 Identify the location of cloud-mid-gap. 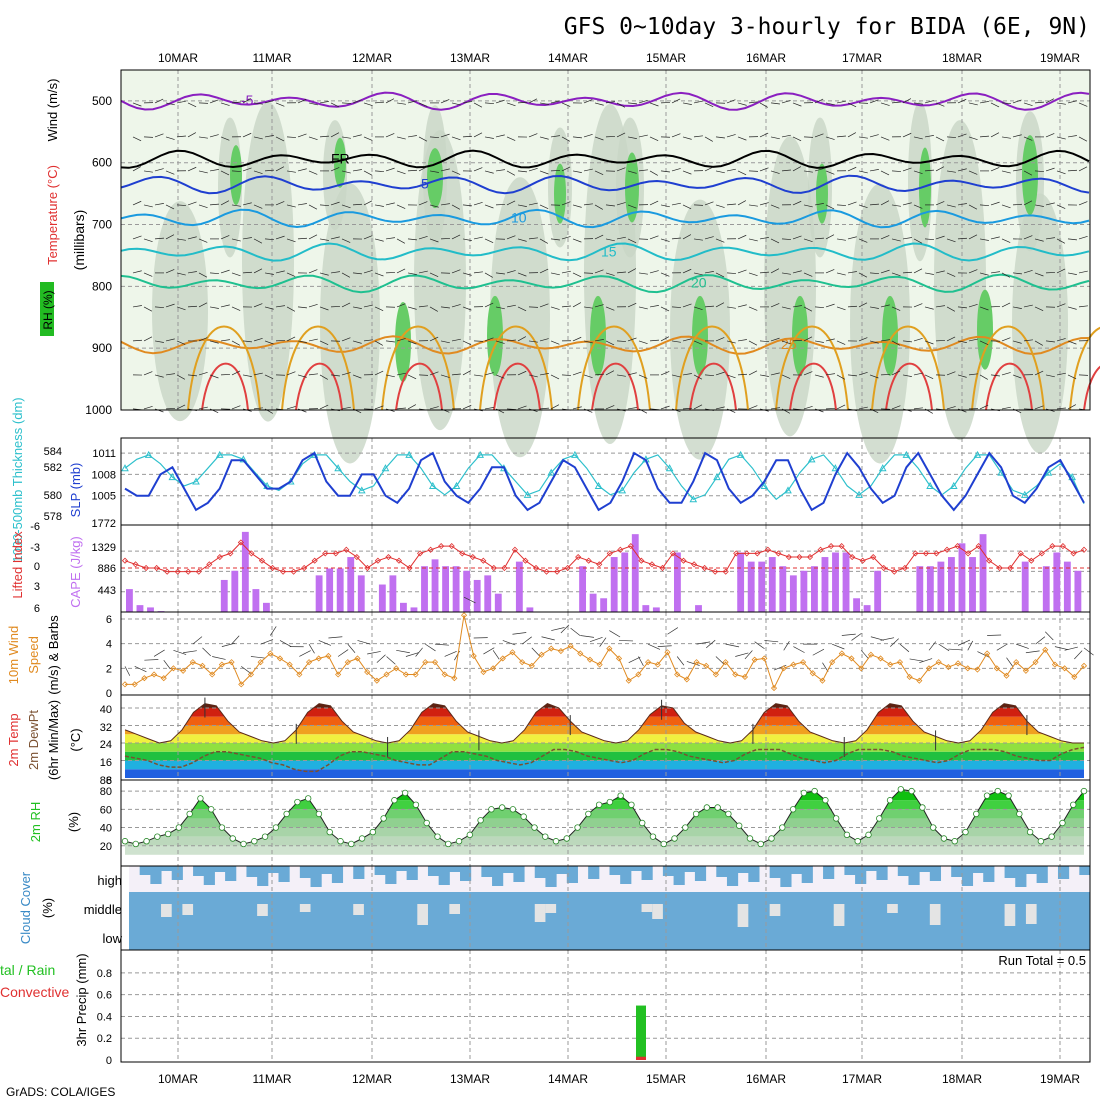
(775, 910).